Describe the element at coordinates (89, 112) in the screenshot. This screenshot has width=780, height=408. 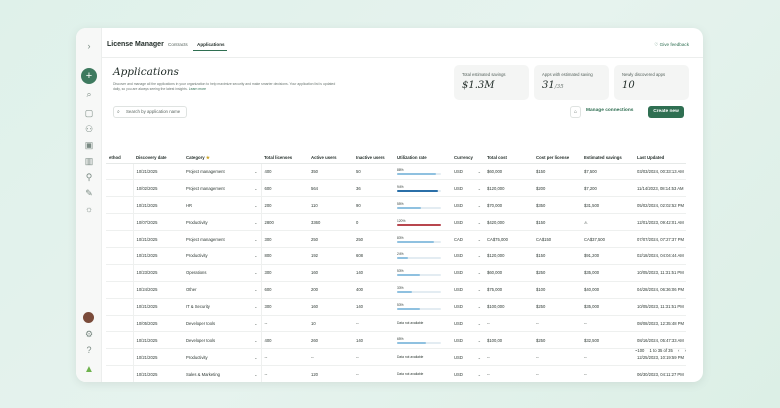
I see `inbox-icon: ▢` at that location.